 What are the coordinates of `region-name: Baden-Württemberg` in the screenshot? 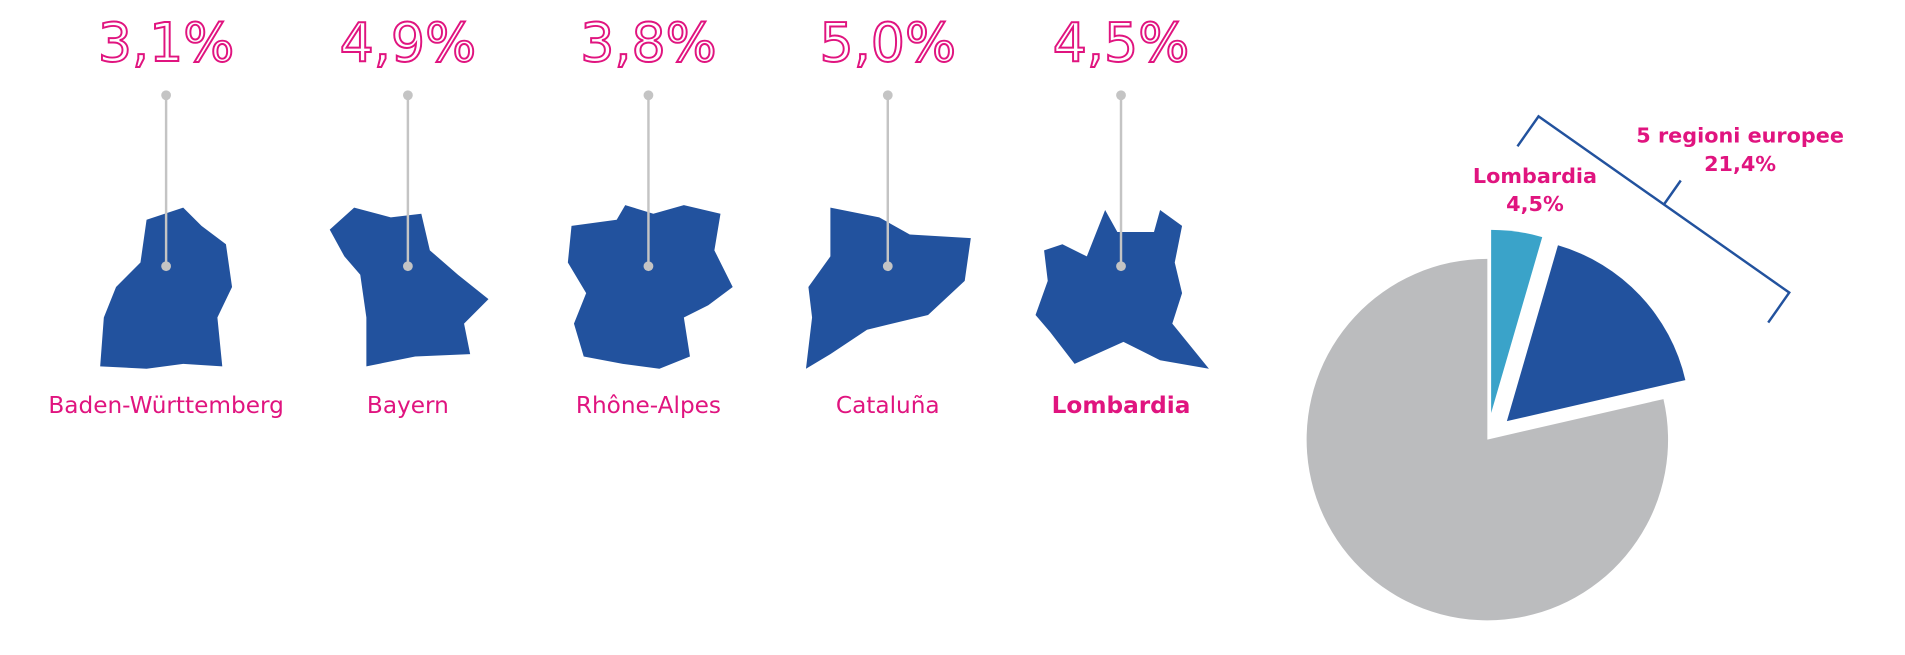 It's located at (165, 405).